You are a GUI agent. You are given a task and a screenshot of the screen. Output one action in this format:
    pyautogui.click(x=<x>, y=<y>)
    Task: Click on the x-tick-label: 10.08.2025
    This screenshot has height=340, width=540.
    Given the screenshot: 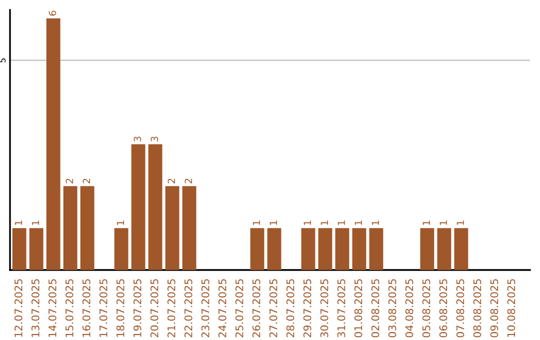 What is the action you would take?
    pyautogui.click(x=511, y=308)
    